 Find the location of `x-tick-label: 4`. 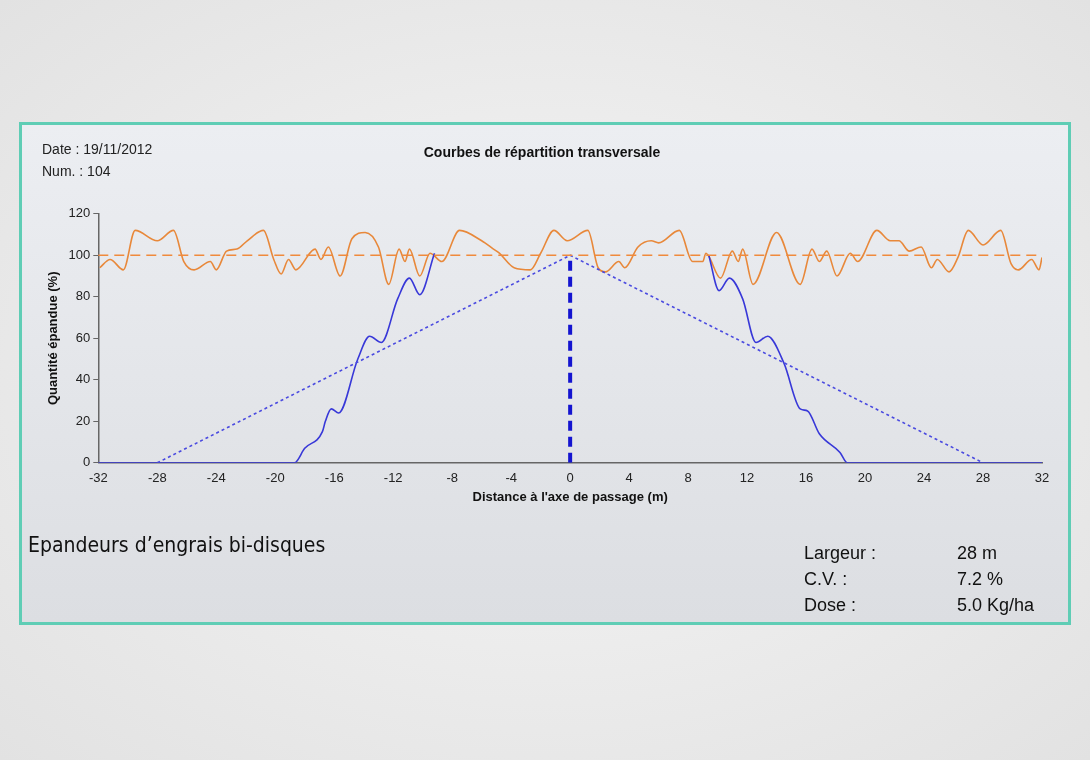

x-tick-label: 4 is located at coordinates (629, 478).